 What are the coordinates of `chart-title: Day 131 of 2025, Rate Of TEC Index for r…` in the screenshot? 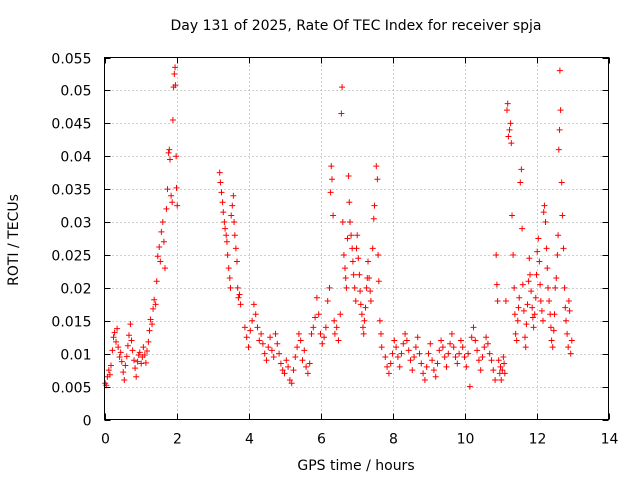 It's located at (355, 26).